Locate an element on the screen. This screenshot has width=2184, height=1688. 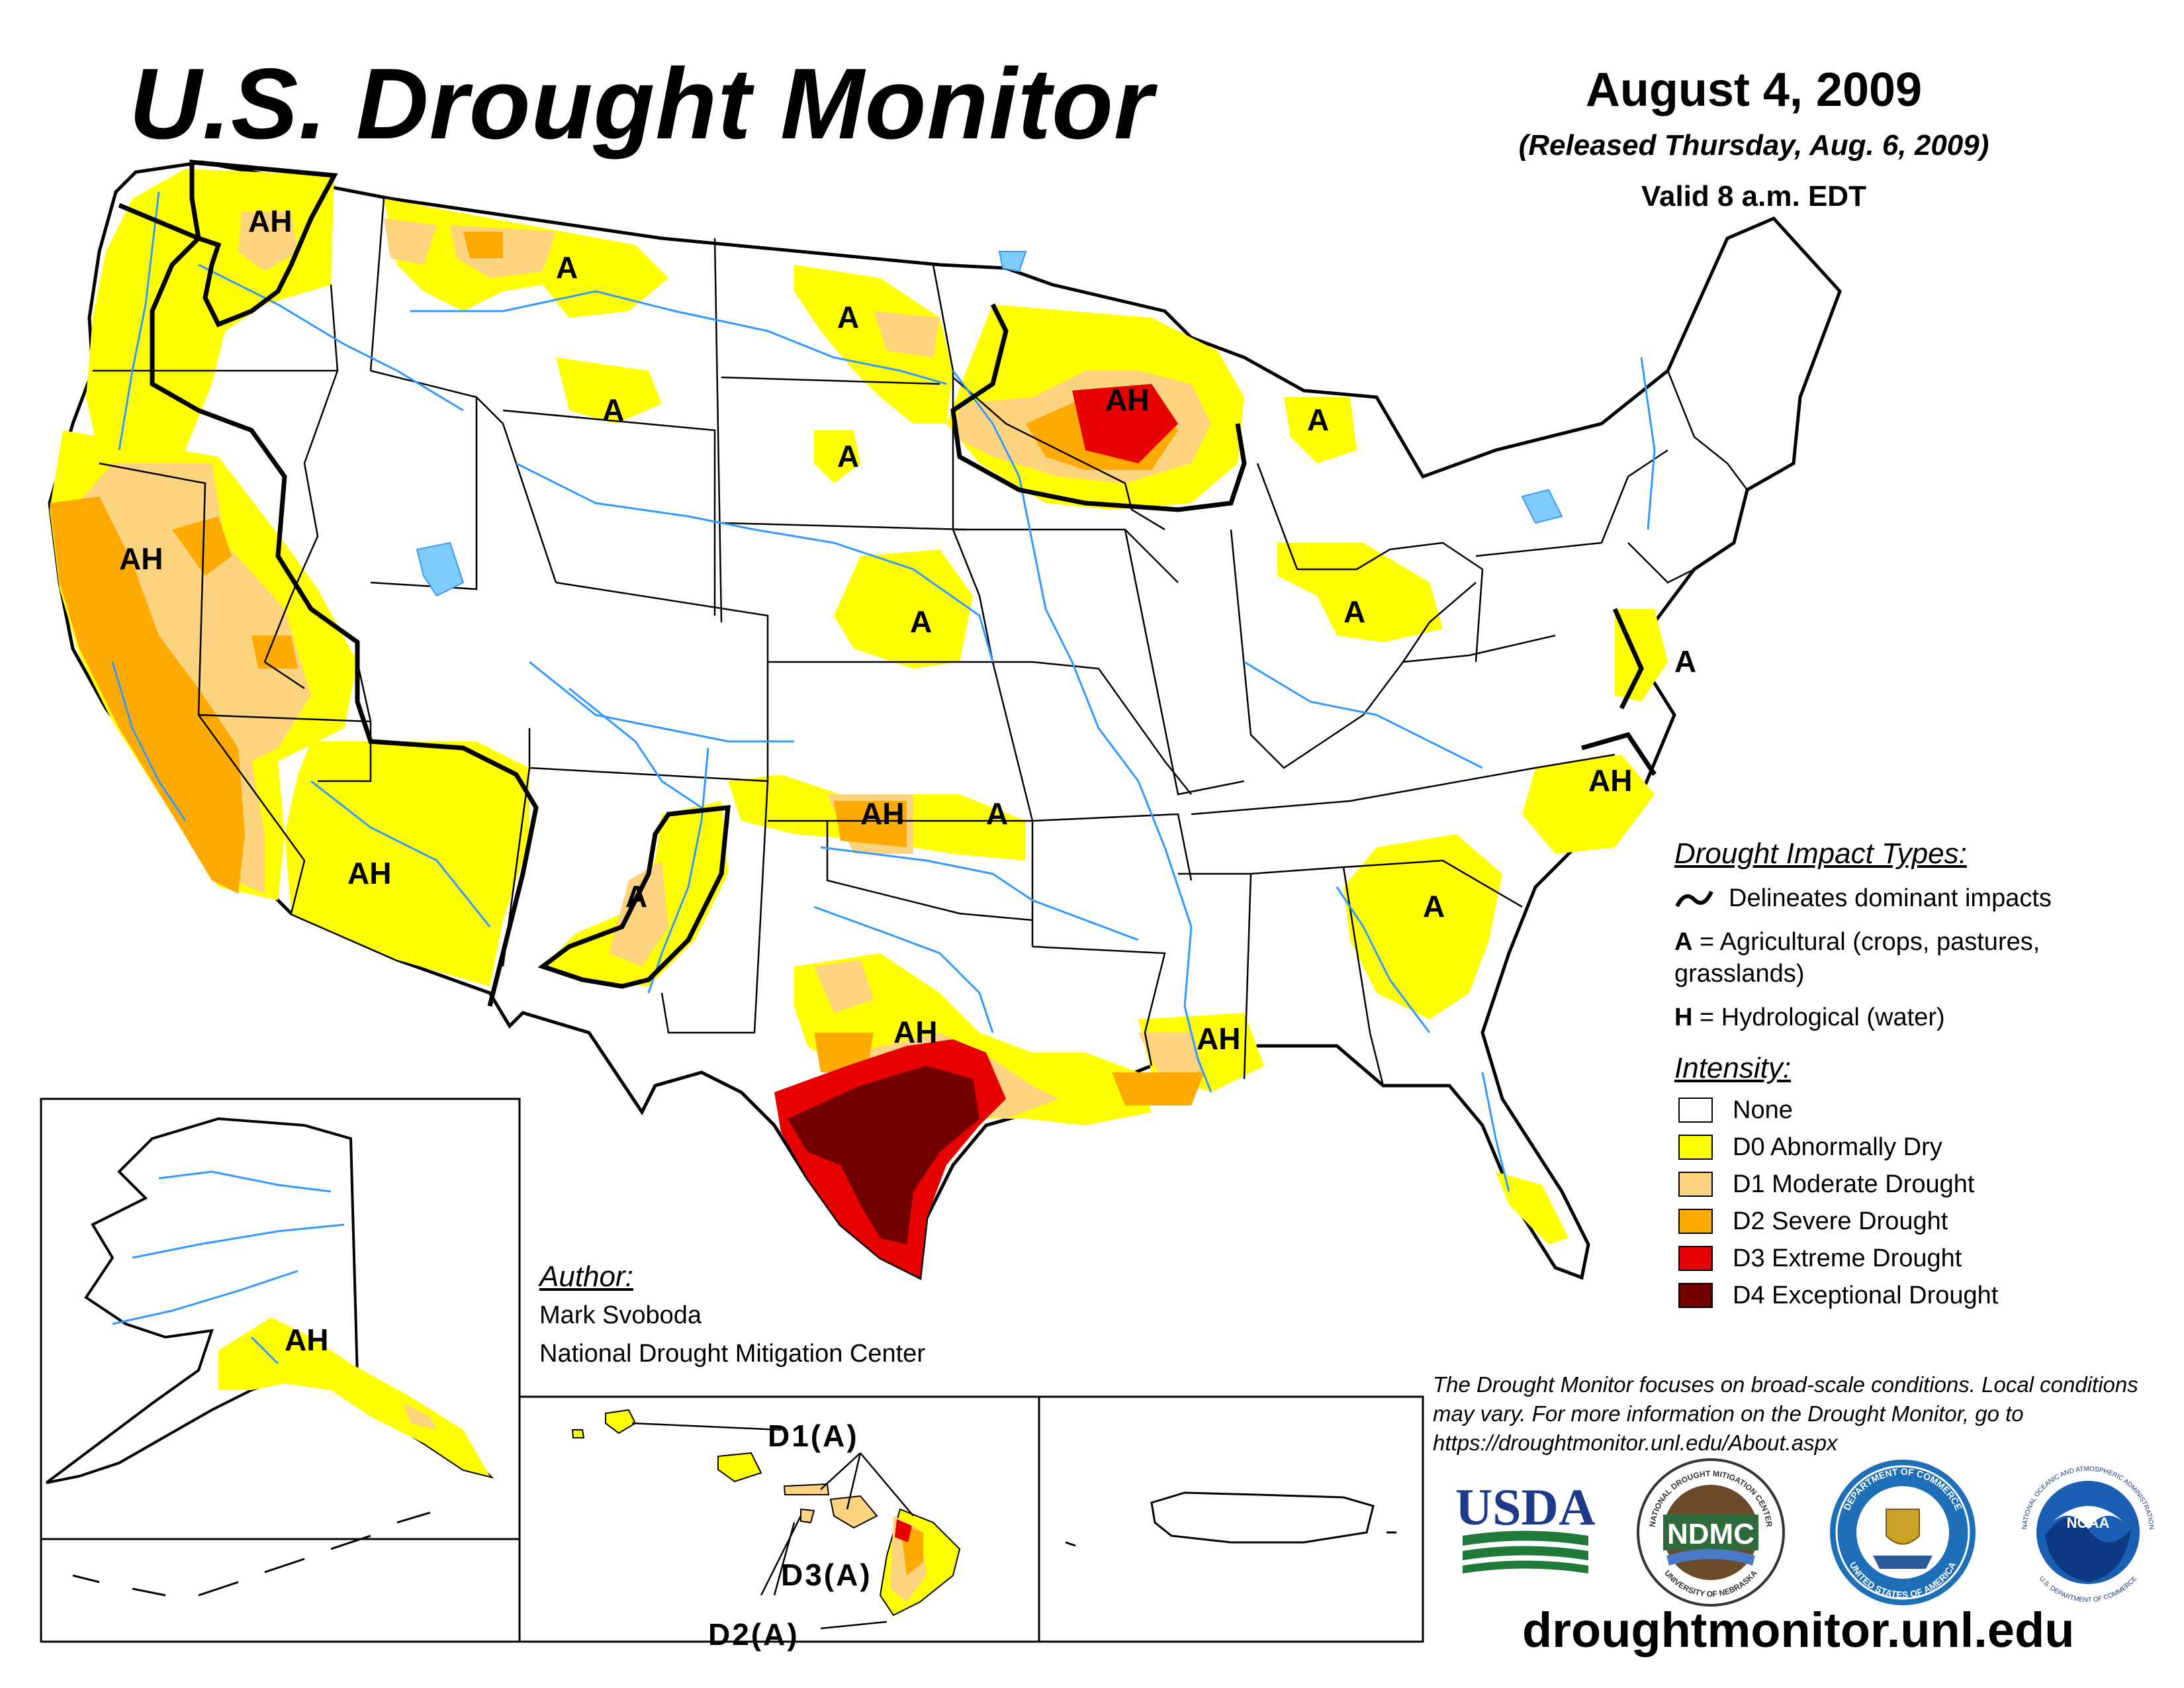
intensity-label: D3 Extreme Drought is located at coordinates (1848, 1258).